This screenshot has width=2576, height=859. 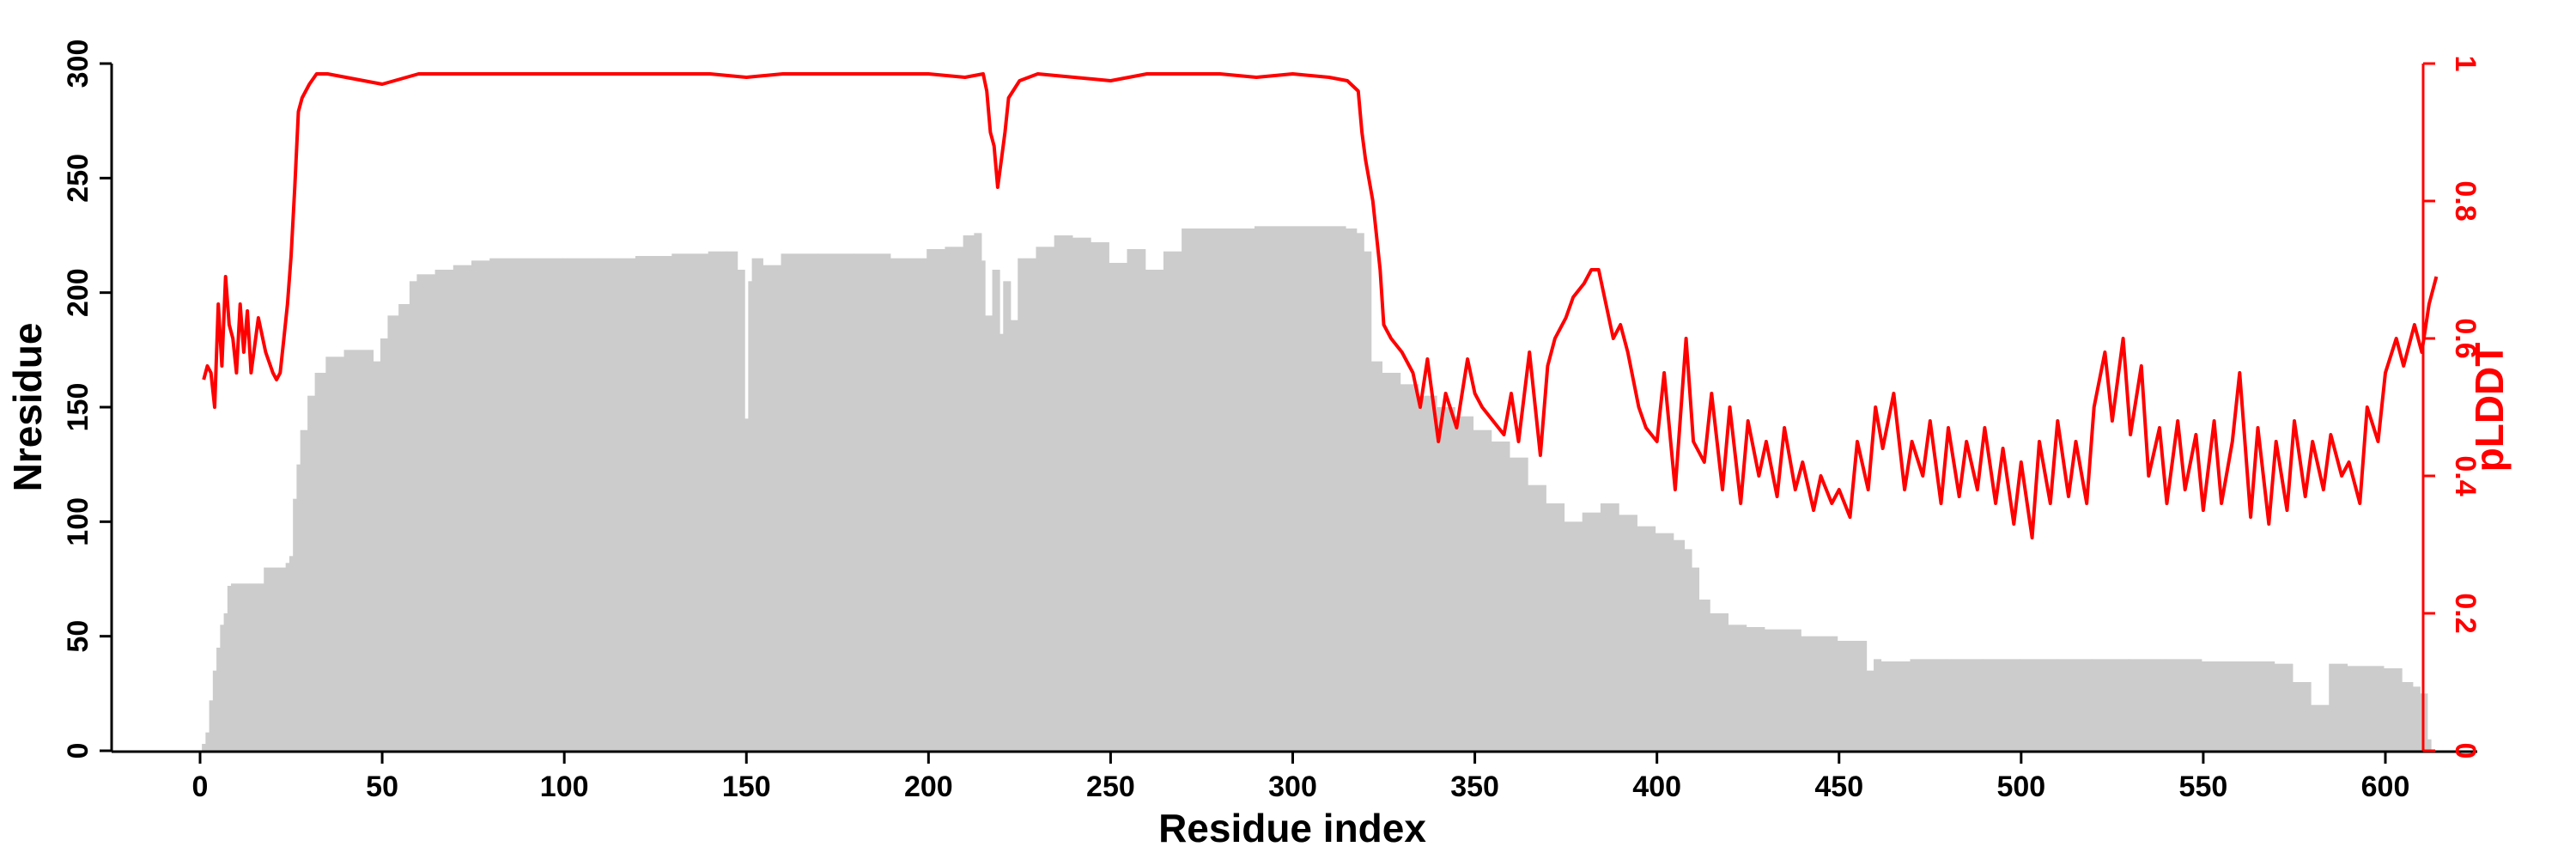 I want to click on x-tick-label: 550, so click(x=2203, y=787).